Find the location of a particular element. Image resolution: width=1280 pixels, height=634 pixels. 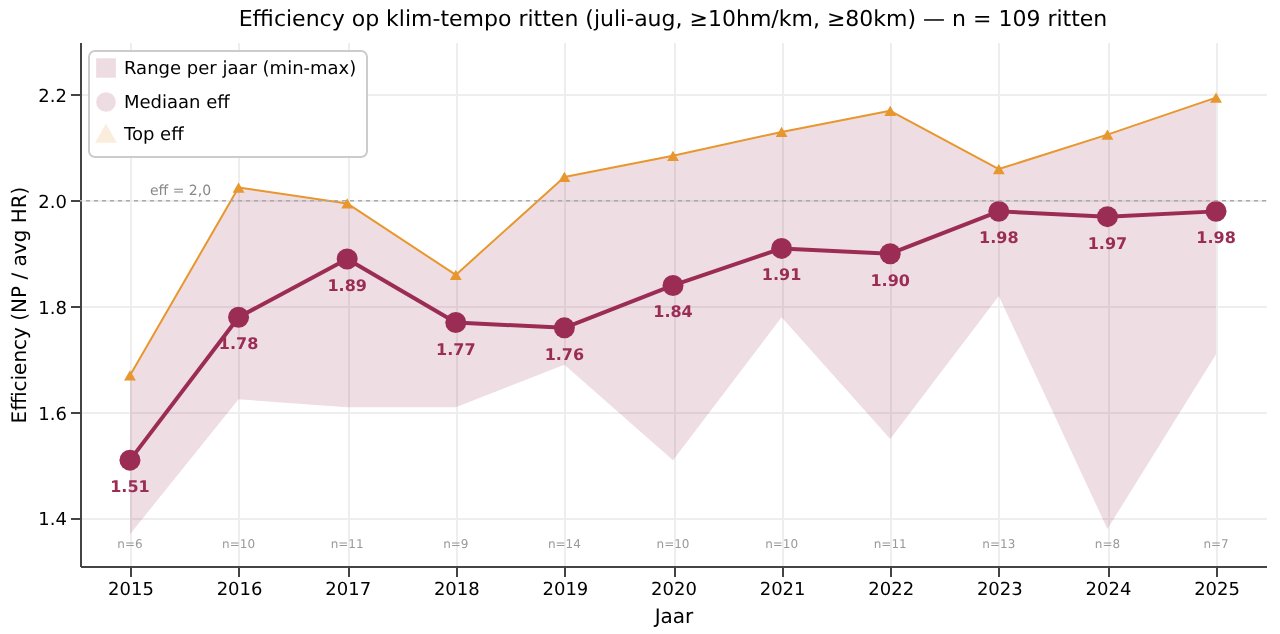

x-tick-label: 2016 is located at coordinates (240, 591).